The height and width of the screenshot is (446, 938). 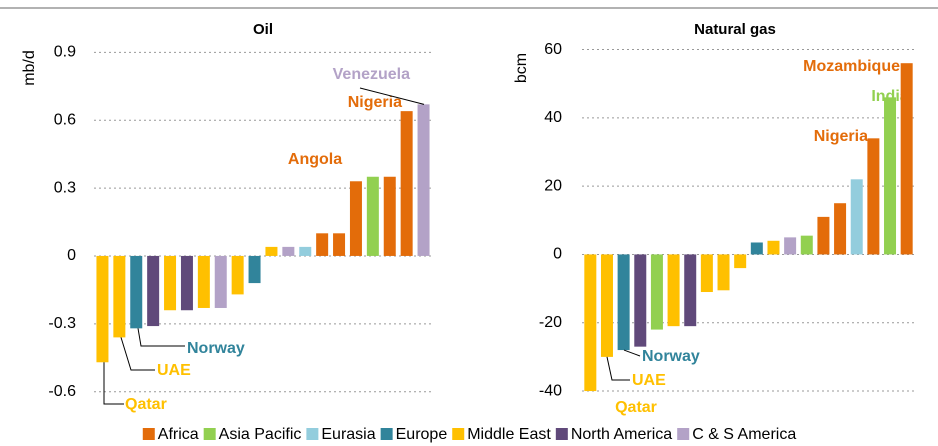 What do you see at coordinates (65, 187) in the screenshot?
I see `y-tick-label: 0.3` at bounding box center [65, 187].